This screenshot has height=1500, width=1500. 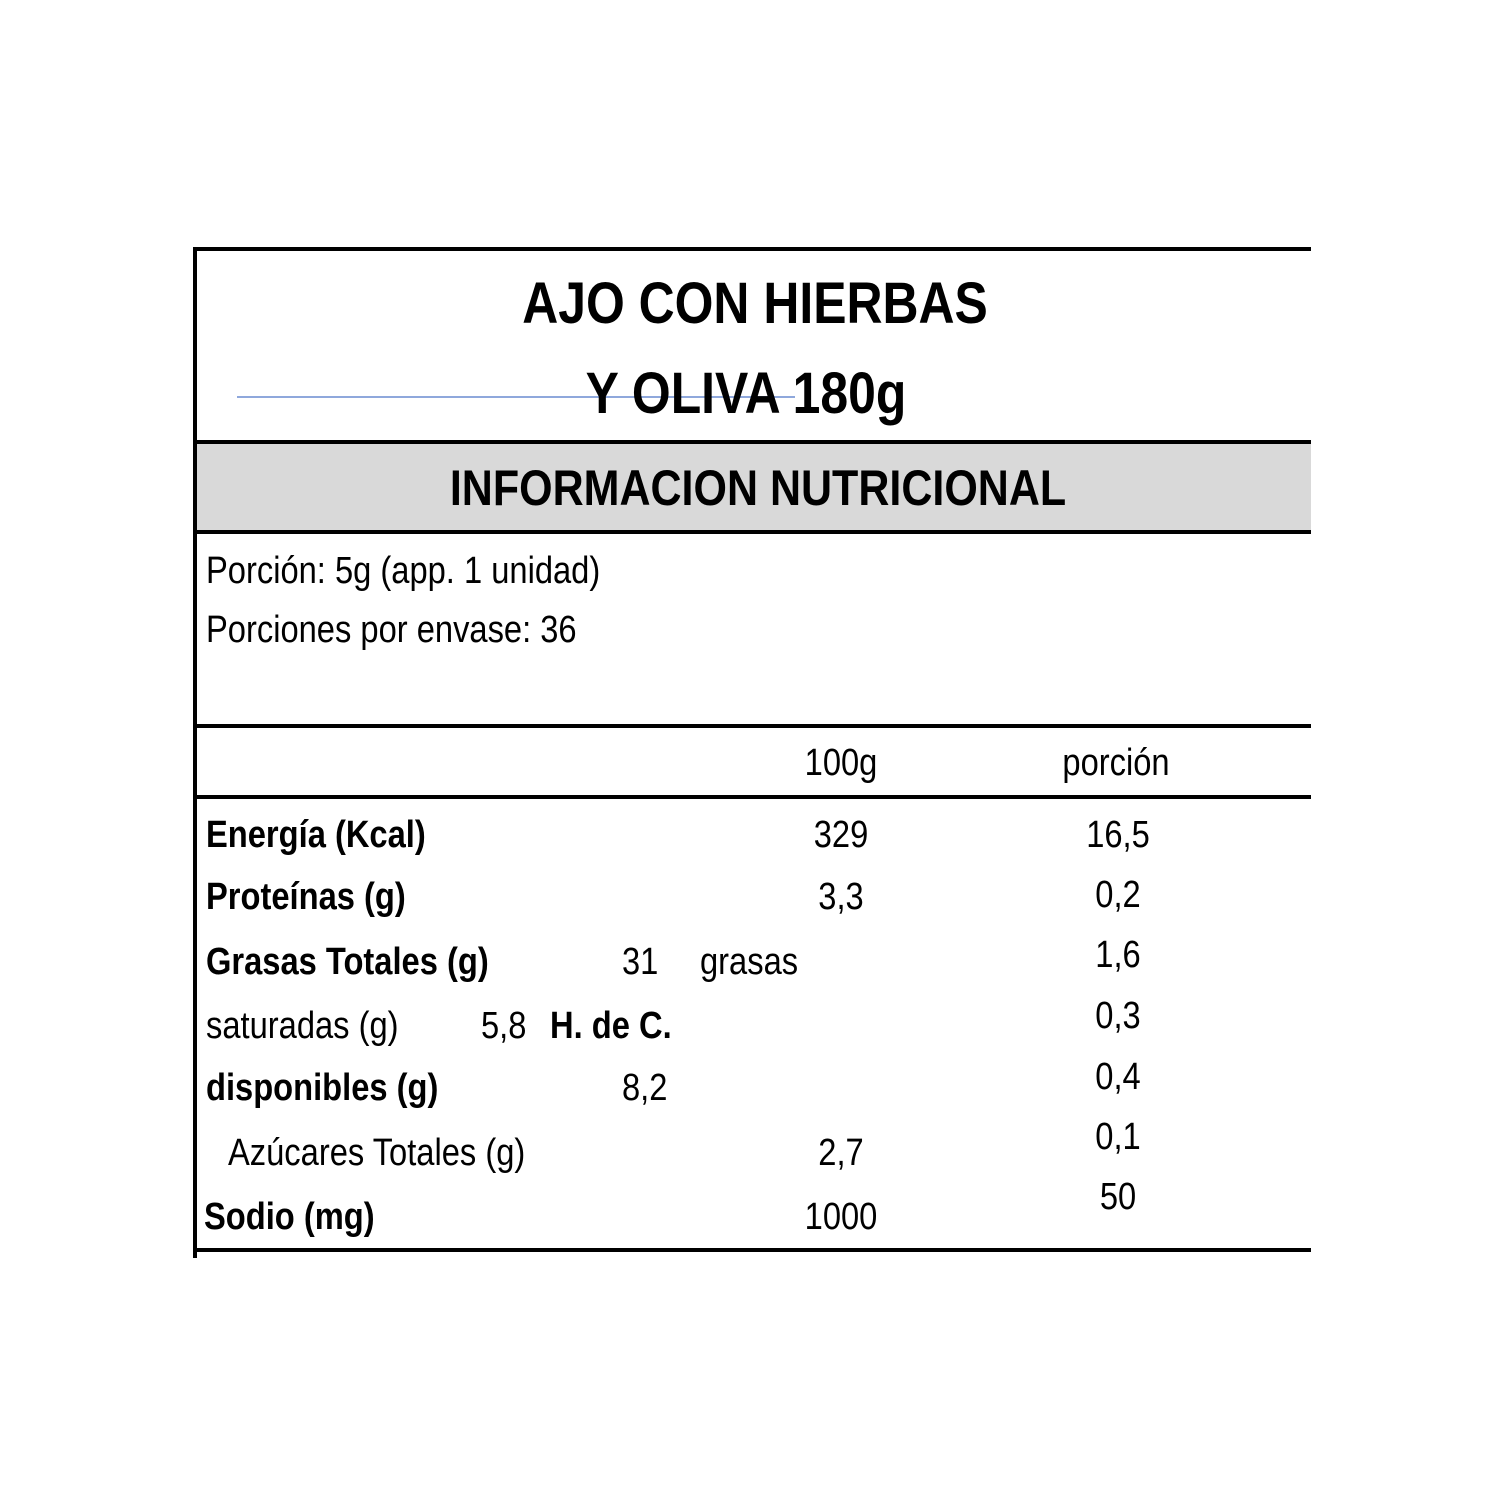 What do you see at coordinates (758, 488) in the screenshot?
I see `section-header: INFORMACION NUTRICIONAL` at bounding box center [758, 488].